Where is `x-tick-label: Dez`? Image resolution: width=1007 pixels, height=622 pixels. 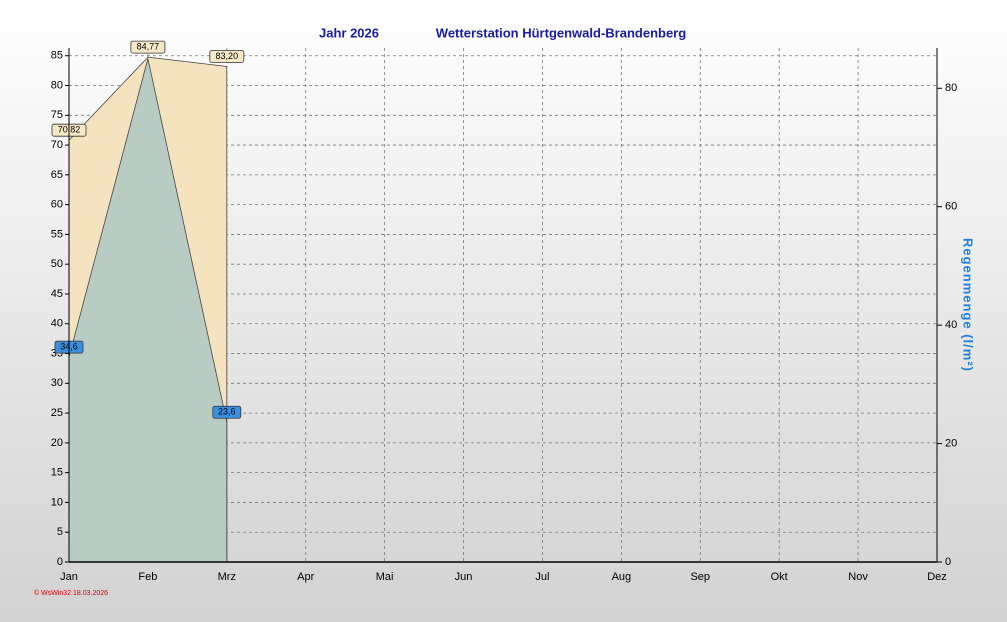 x-tick-label: Dez is located at coordinates (937, 577).